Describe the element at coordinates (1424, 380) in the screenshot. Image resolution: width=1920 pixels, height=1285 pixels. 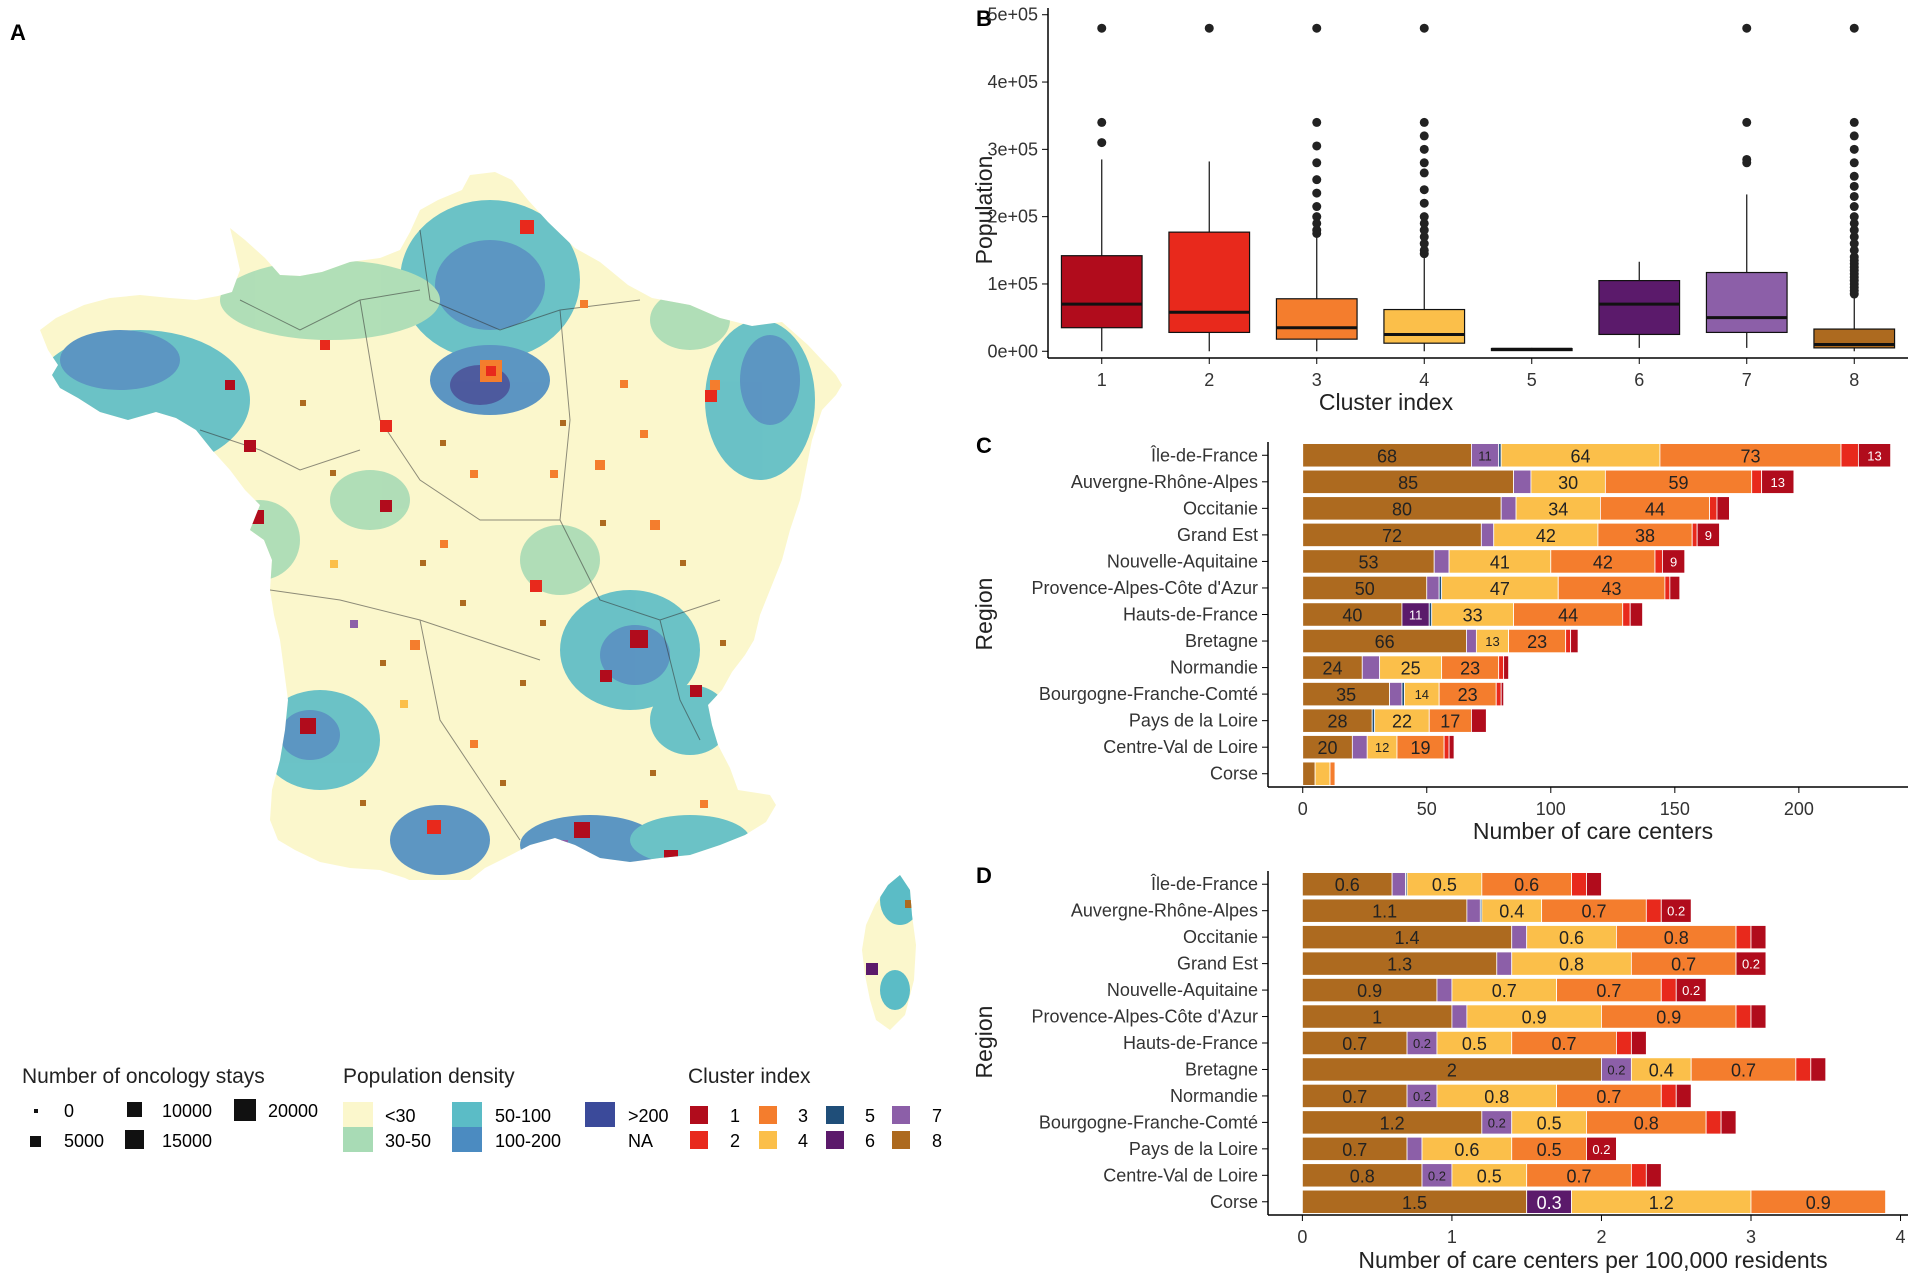
I see `x-tick-label: 4` at that location.